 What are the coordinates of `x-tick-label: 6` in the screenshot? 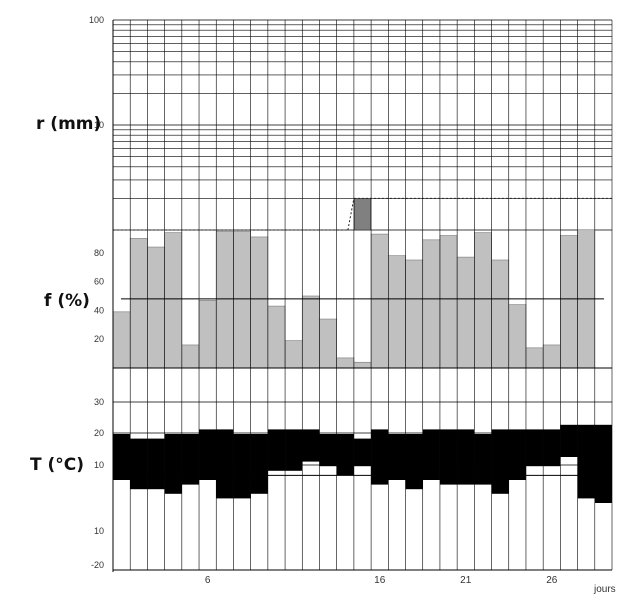 It's located at (208, 580).